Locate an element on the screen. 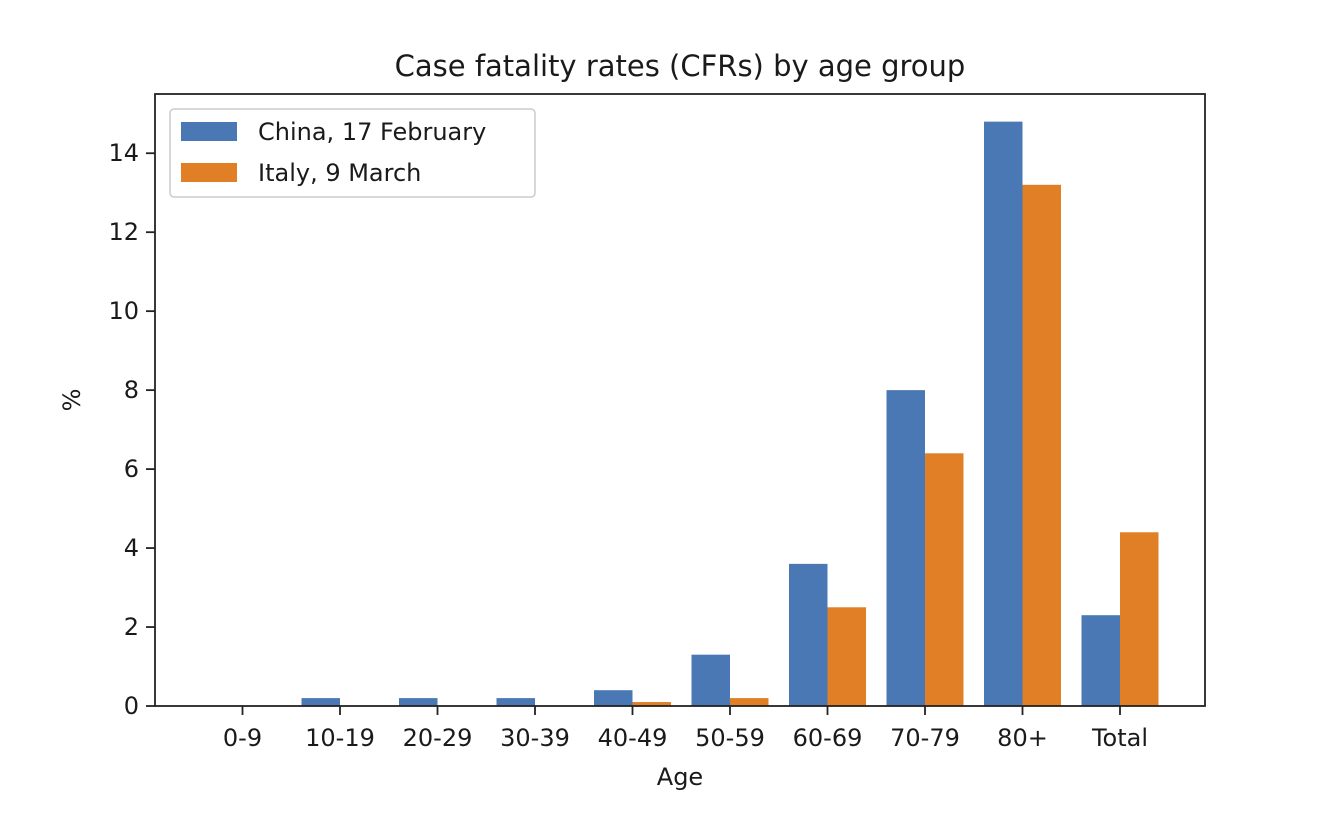 The width and height of the screenshot is (1334, 834). y-tick-label: 6 is located at coordinates (131, 469).